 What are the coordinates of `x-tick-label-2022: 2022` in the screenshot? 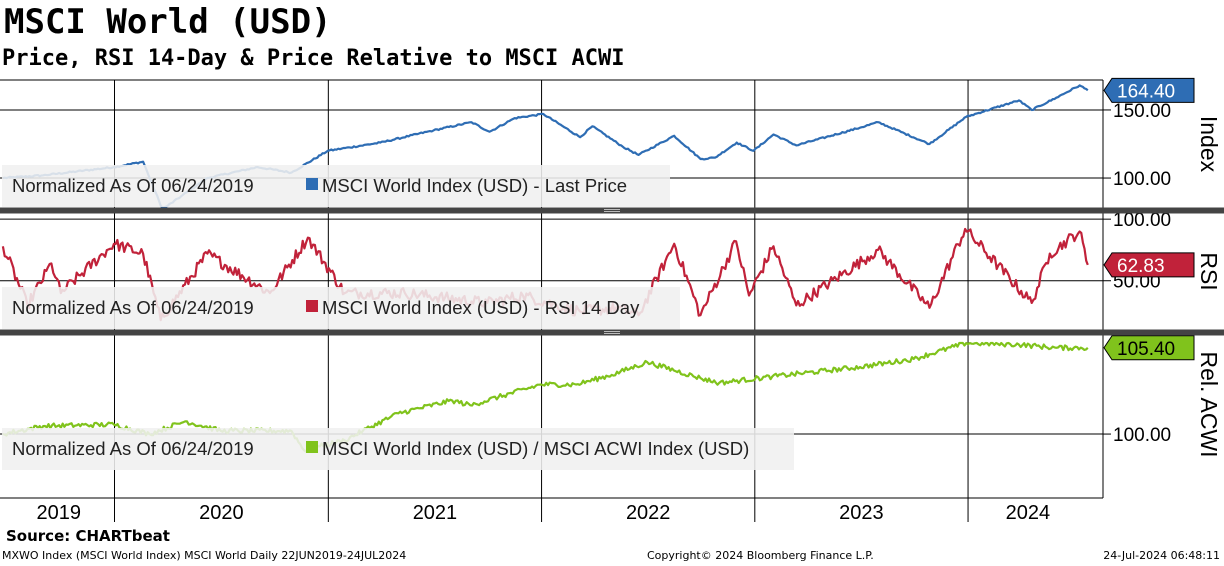 It's located at (648, 513).